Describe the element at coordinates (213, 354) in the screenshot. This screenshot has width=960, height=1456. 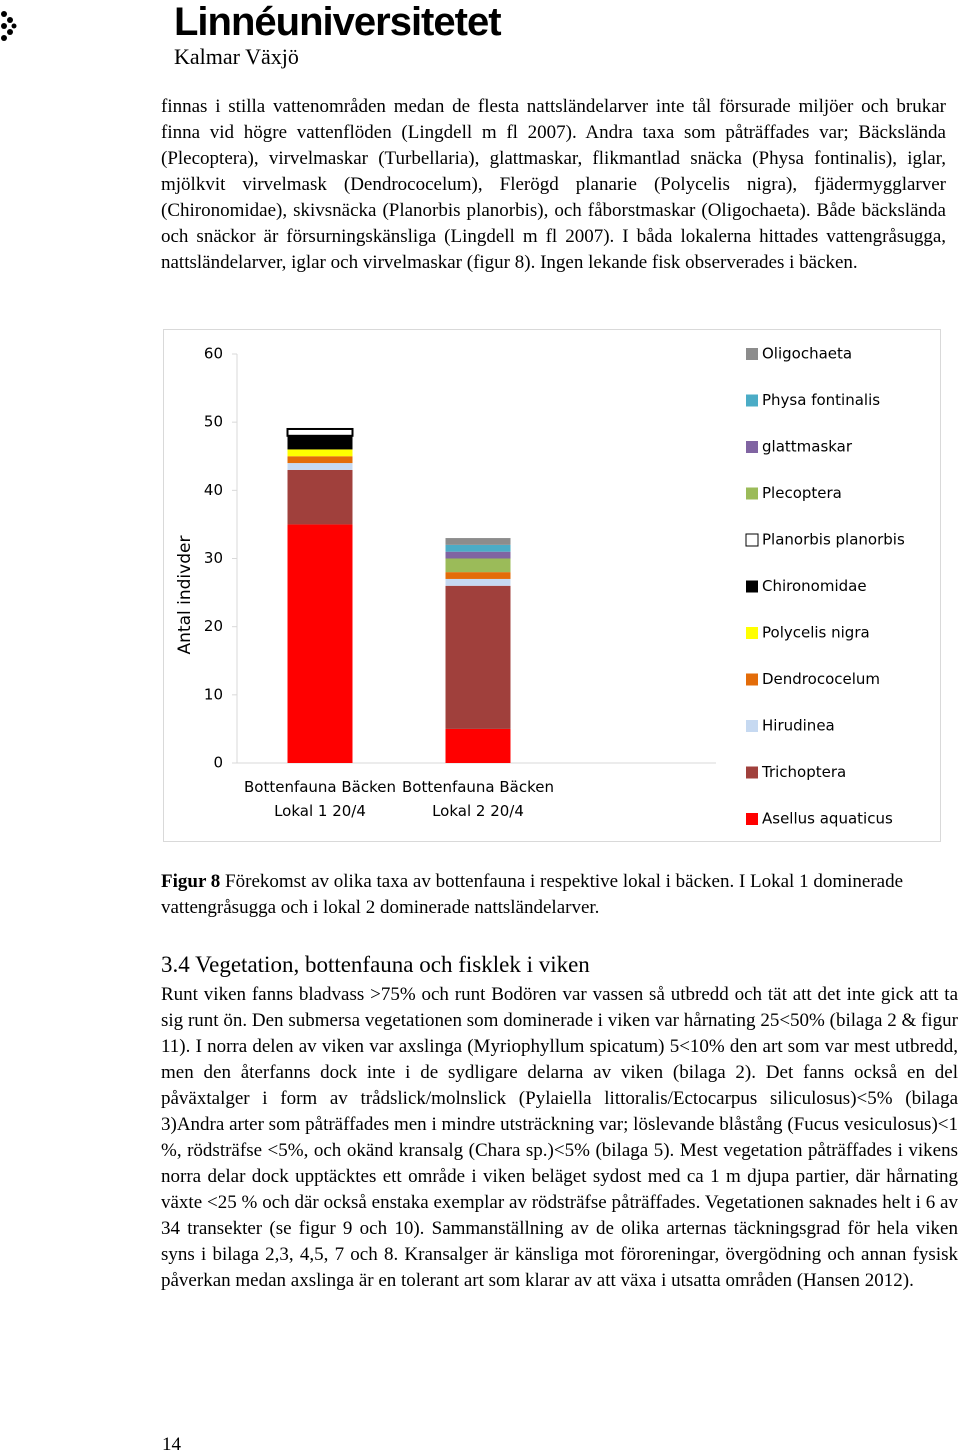
I see `y-tick-label: 60` at that location.